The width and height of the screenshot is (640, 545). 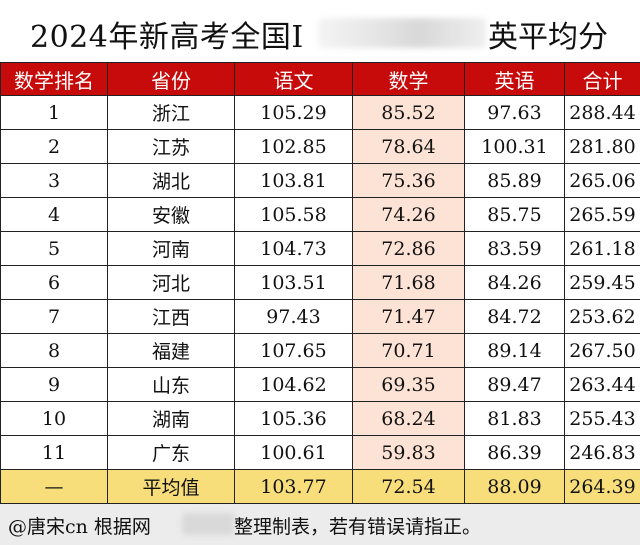 What do you see at coordinates (54, 79) in the screenshot?
I see `header-rank: 数学排名` at bounding box center [54, 79].